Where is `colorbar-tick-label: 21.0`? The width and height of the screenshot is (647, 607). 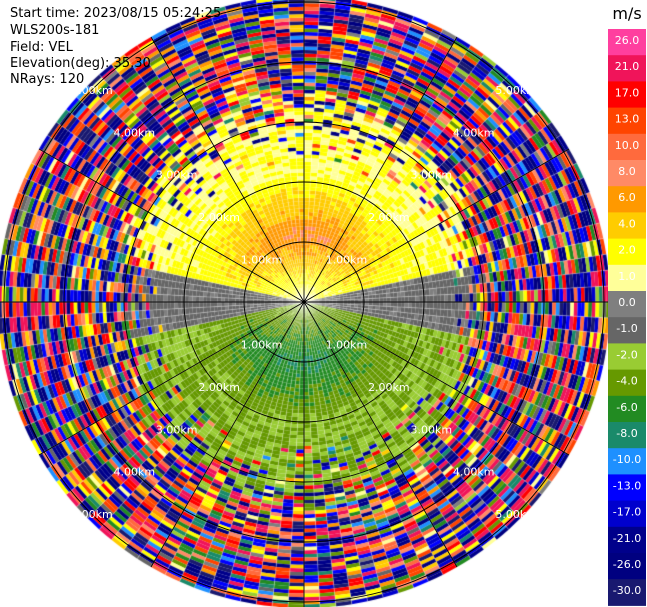
colorbar-tick-label: 21.0 is located at coordinates (627, 66).